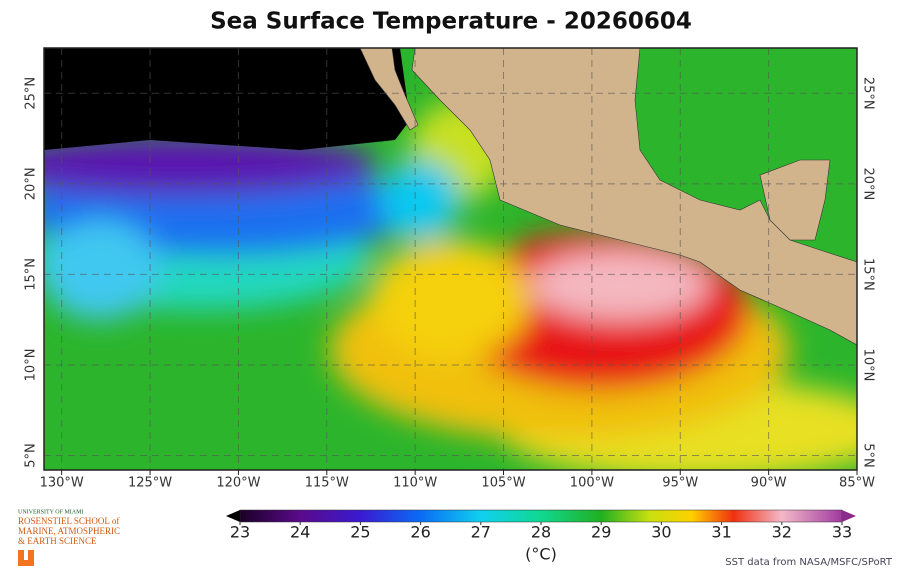 The width and height of the screenshot is (902, 572). I want to click on lon-tick-label: 100°W, so click(592, 483).